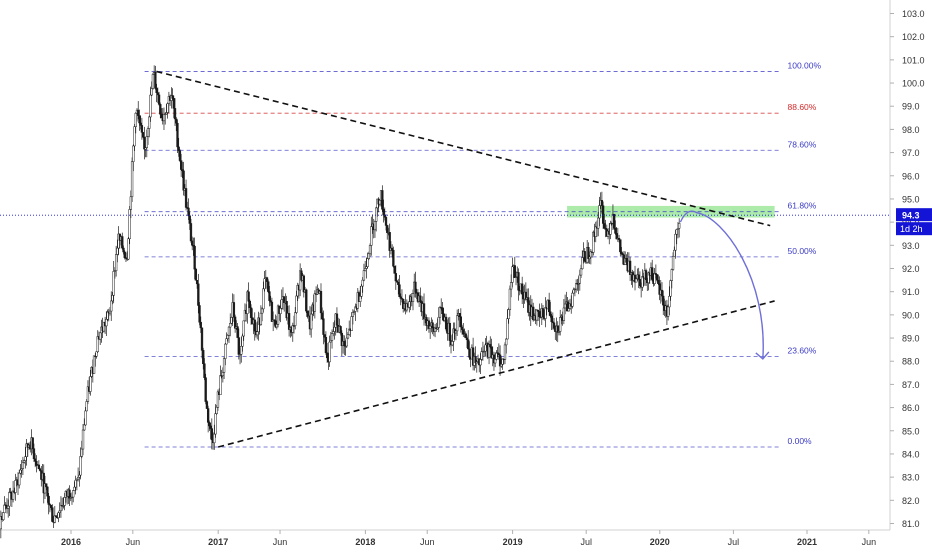 This screenshot has width=932, height=555. Describe the element at coordinates (660, 542) in the screenshot. I see `x-tick-label: 2020` at that location.